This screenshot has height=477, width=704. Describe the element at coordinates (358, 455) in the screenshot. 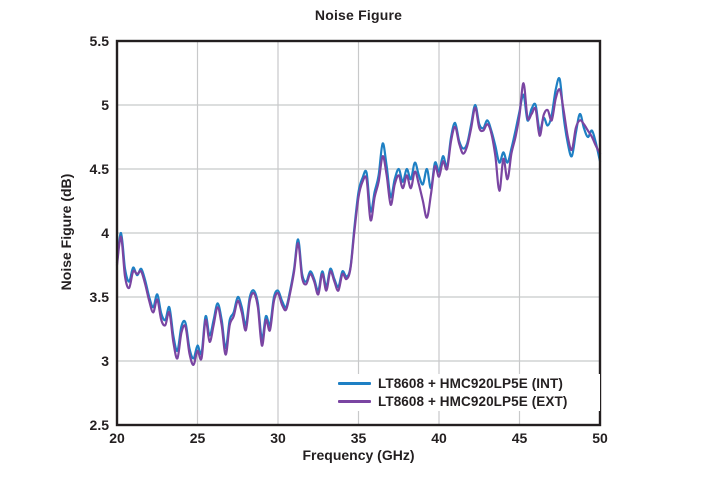

I see `x-axis-label: Frequency (GHz)` at that location.